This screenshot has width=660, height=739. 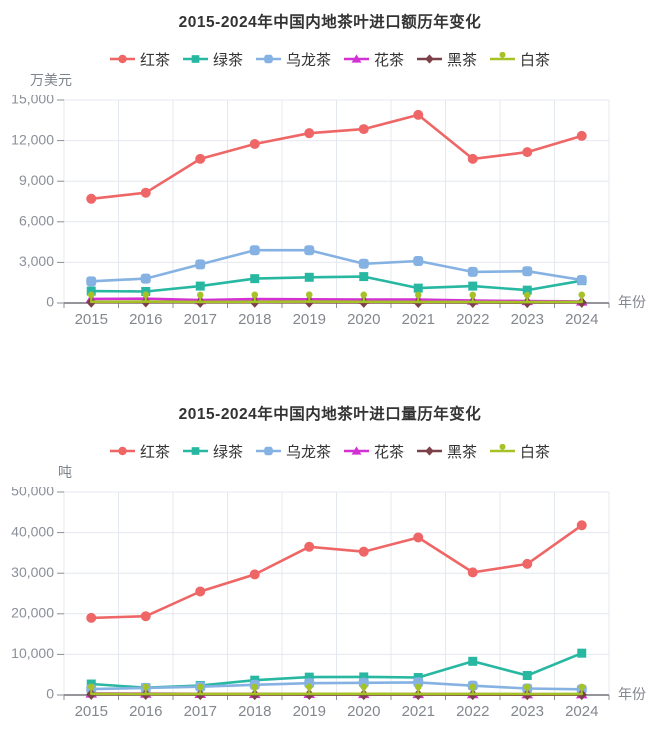 What do you see at coordinates (51, 80) in the screenshot?
I see `y-axis-unit-label: 万美元` at bounding box center [51, 80].